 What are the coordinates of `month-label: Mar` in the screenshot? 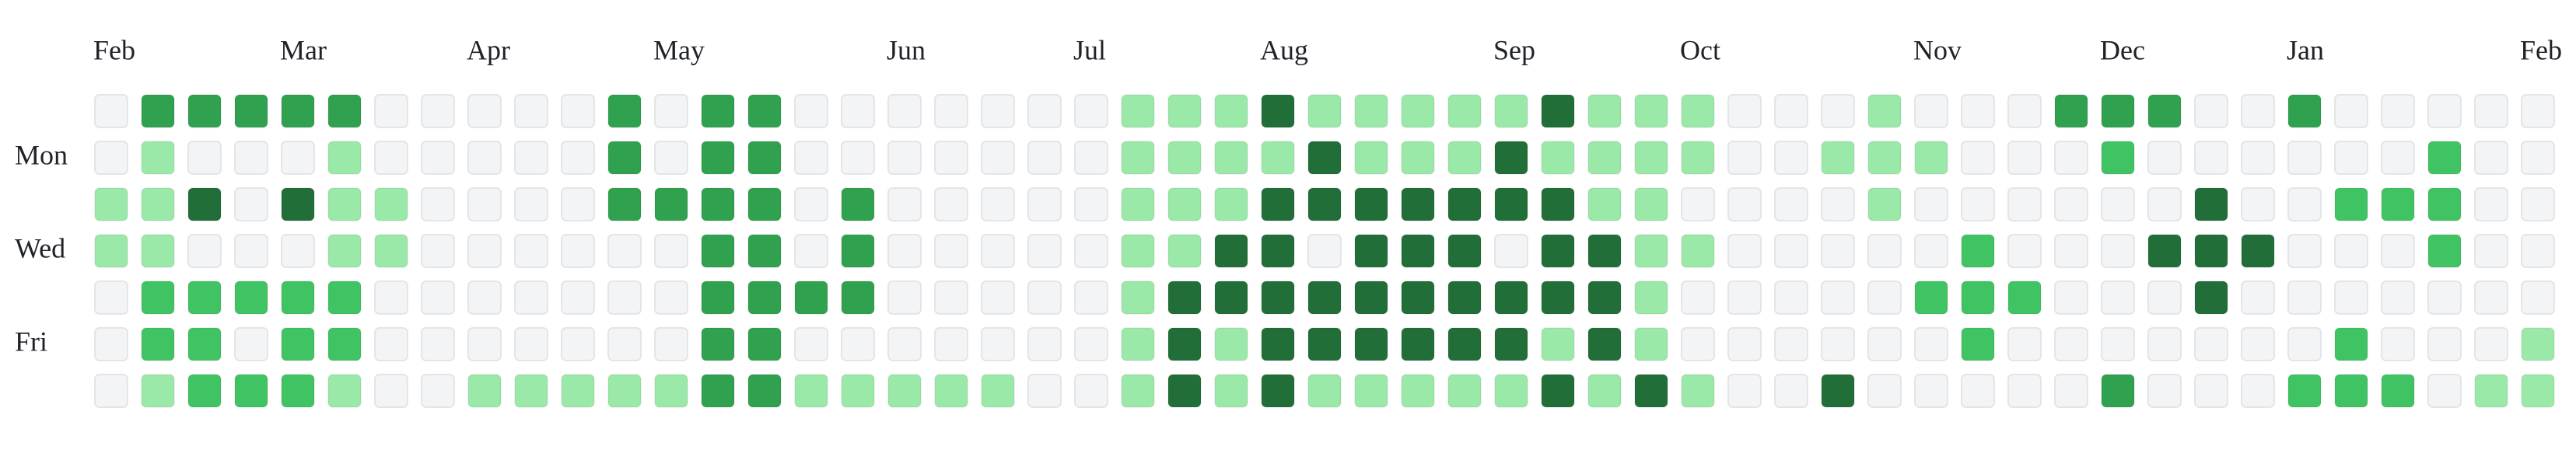 It's located at (303, 49).